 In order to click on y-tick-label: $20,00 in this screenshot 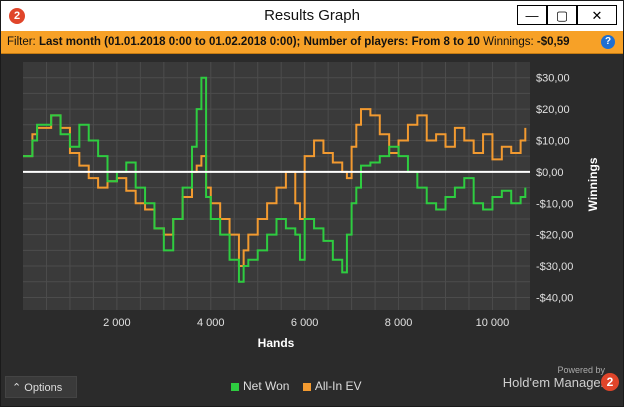, I will do `click(553, 110)`.